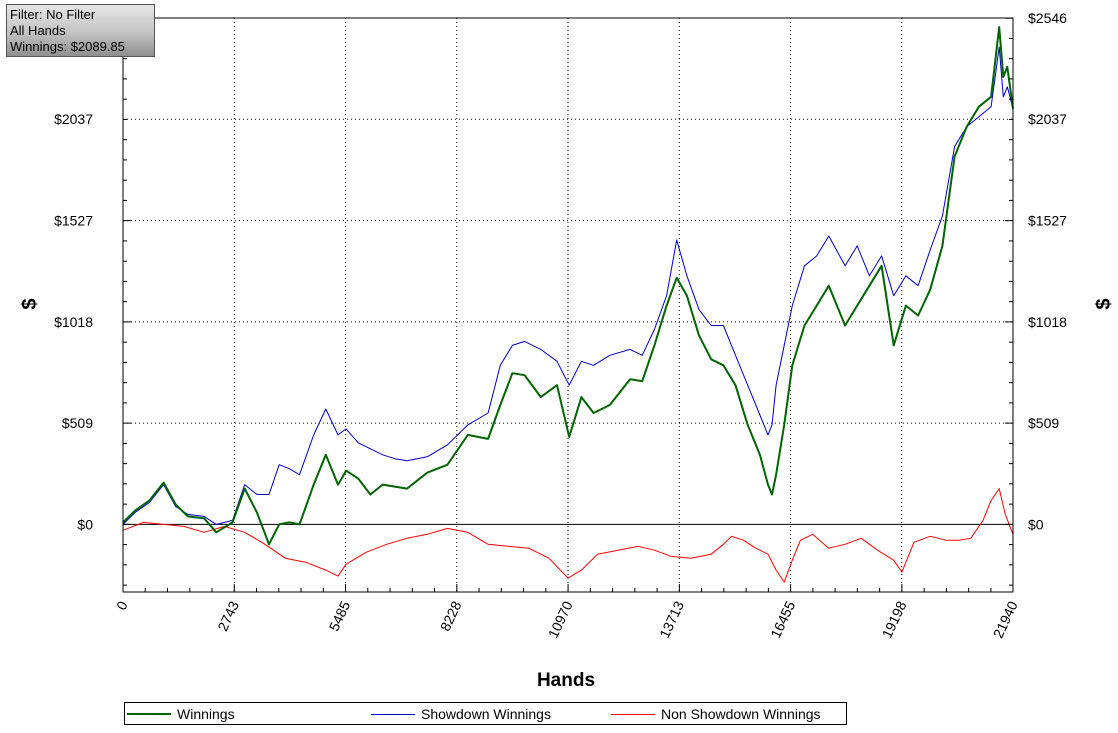  I want to click on series-line-non-showdown-winnings, so click(568, 535).